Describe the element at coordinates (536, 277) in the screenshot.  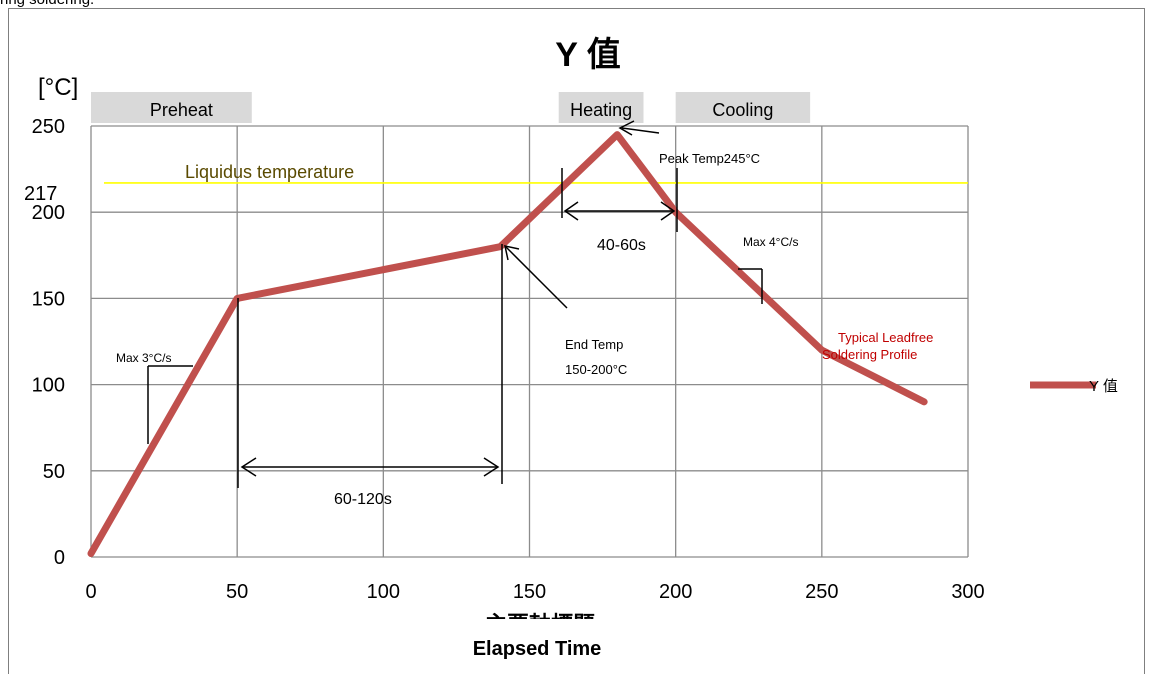
I see `end-temp-pointer` at that location.